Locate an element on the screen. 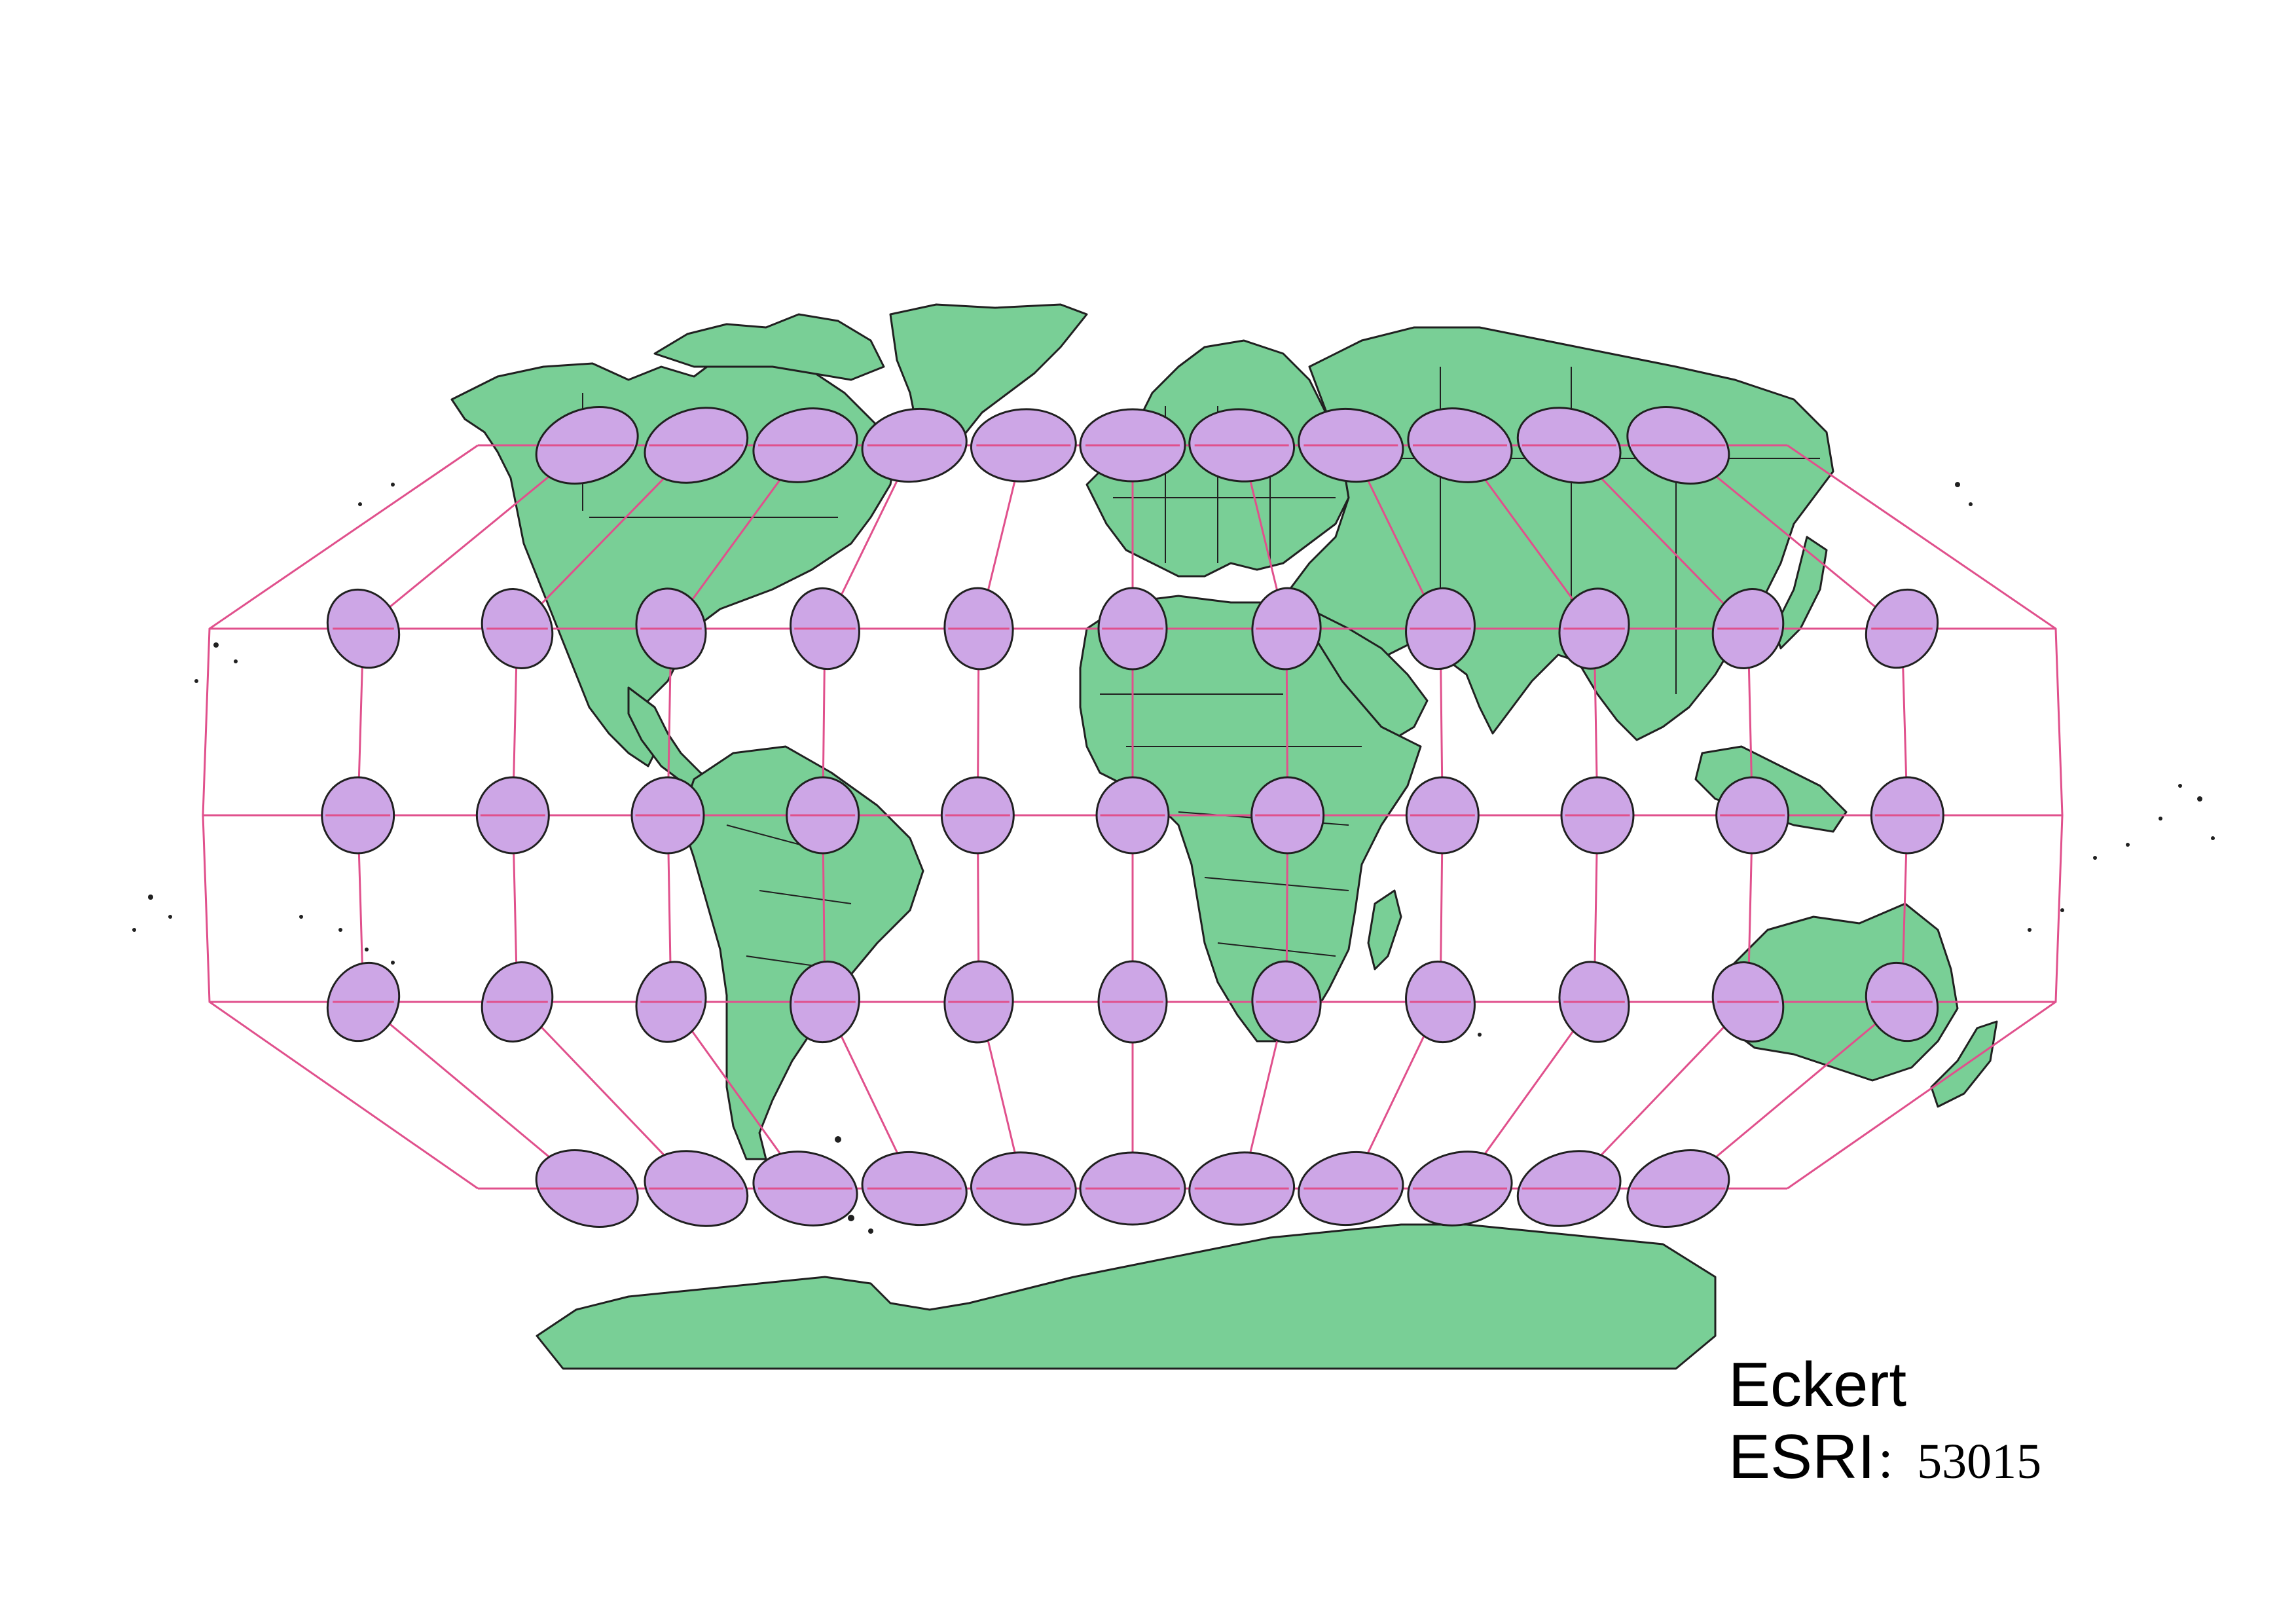  madagascar is located at coordinates (1384, 929).